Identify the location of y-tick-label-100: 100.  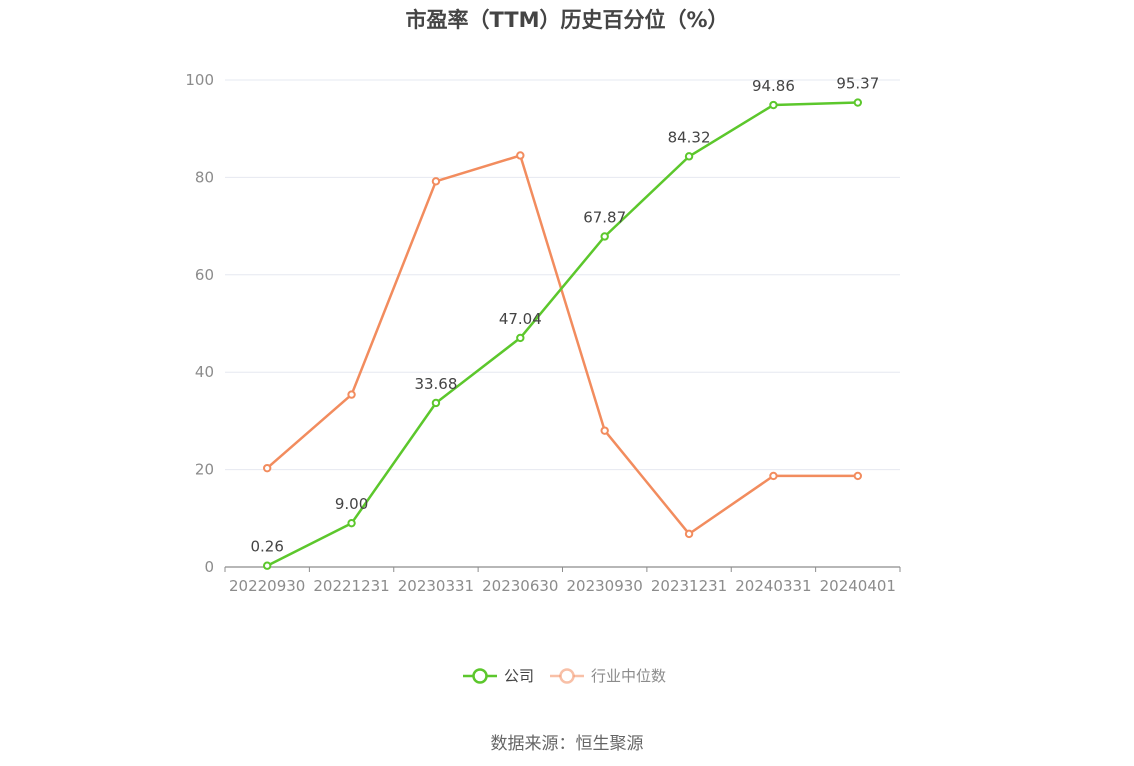
(199, 80).